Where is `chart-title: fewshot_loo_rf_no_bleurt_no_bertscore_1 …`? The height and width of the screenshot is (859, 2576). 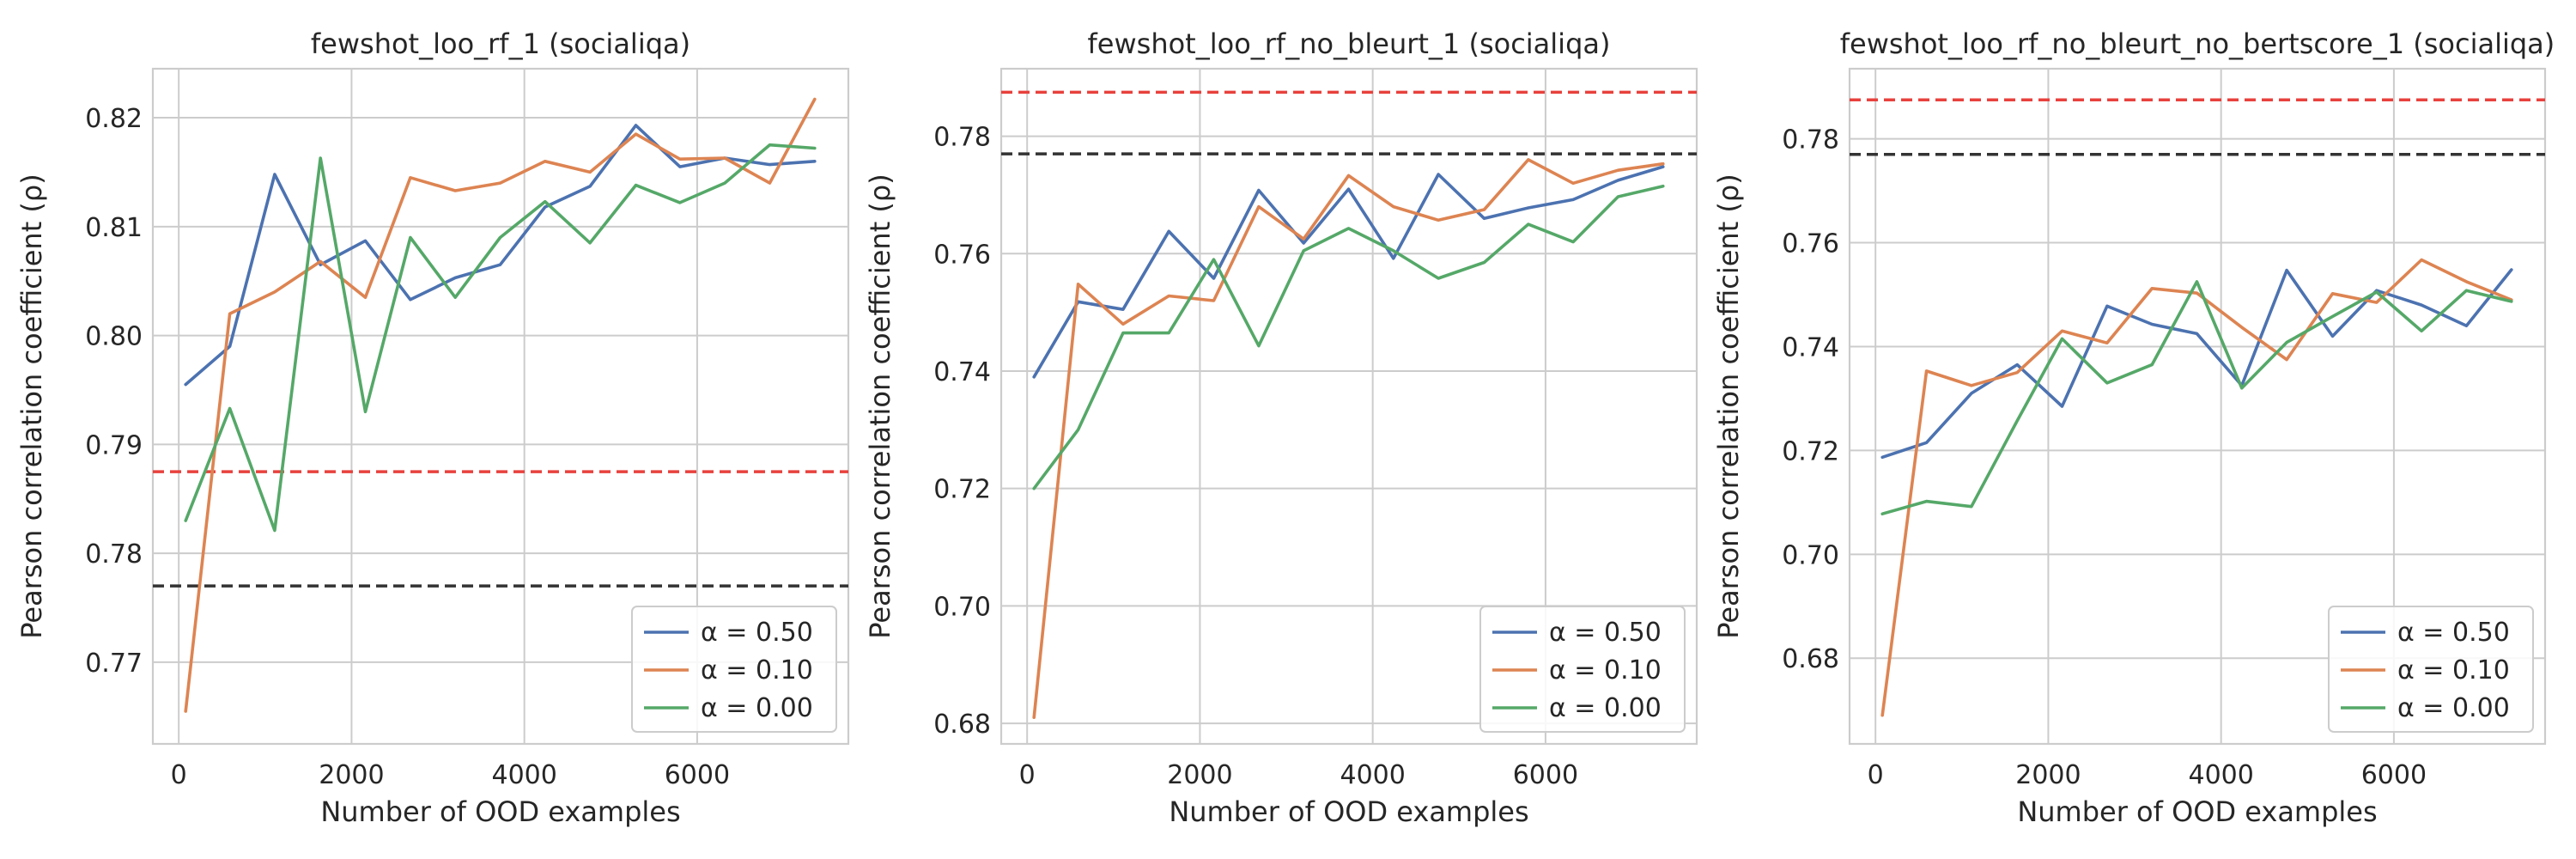
chart-title: fewshot_loo_rf_no_bleurt_no_bertscore_1 … is located at coordinates (2197, 44).